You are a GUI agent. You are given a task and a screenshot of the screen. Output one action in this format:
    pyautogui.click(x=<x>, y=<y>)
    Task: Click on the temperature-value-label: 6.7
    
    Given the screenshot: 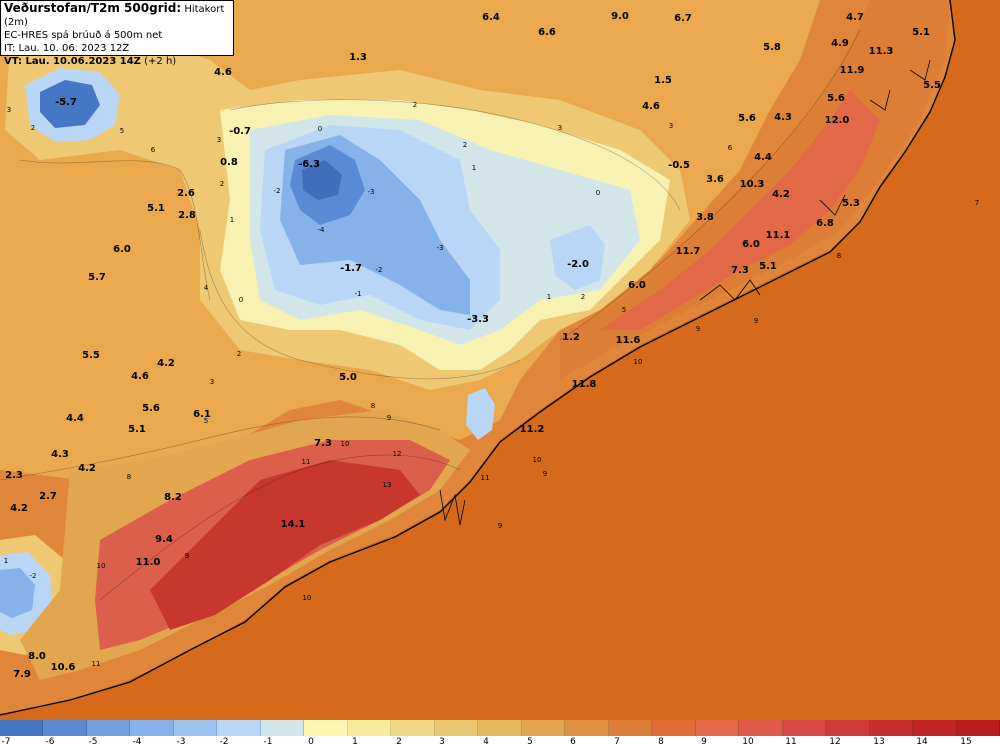 What is the action you would take?
    pyautogui.click(x=683, y=18)
    